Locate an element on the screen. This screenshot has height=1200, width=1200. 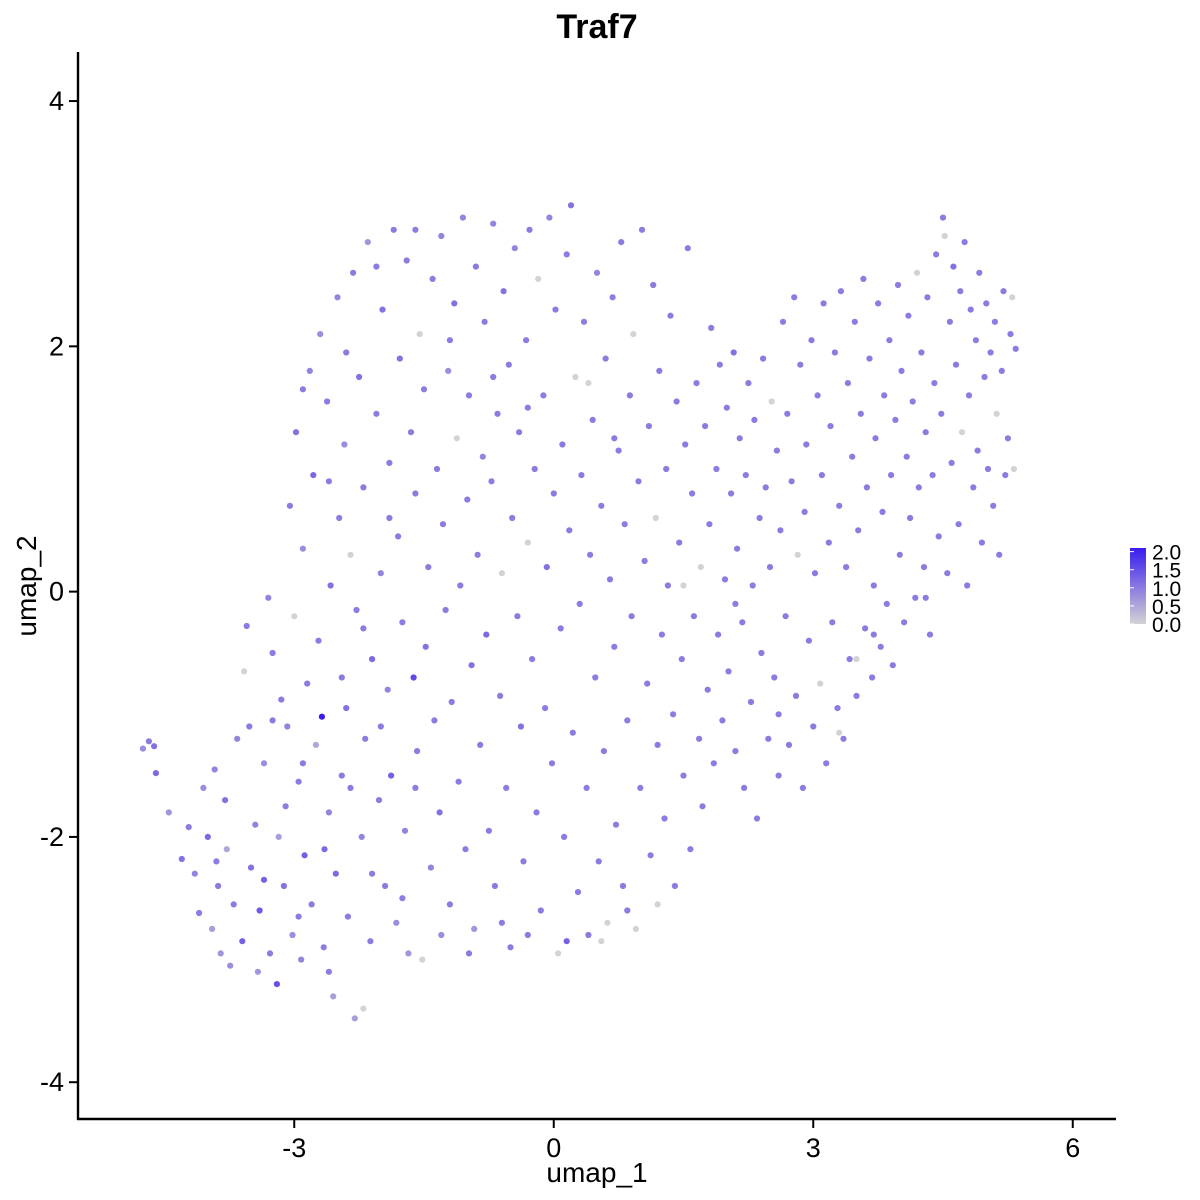
chart-title: Traf7 is located at coordinates (596, 27).